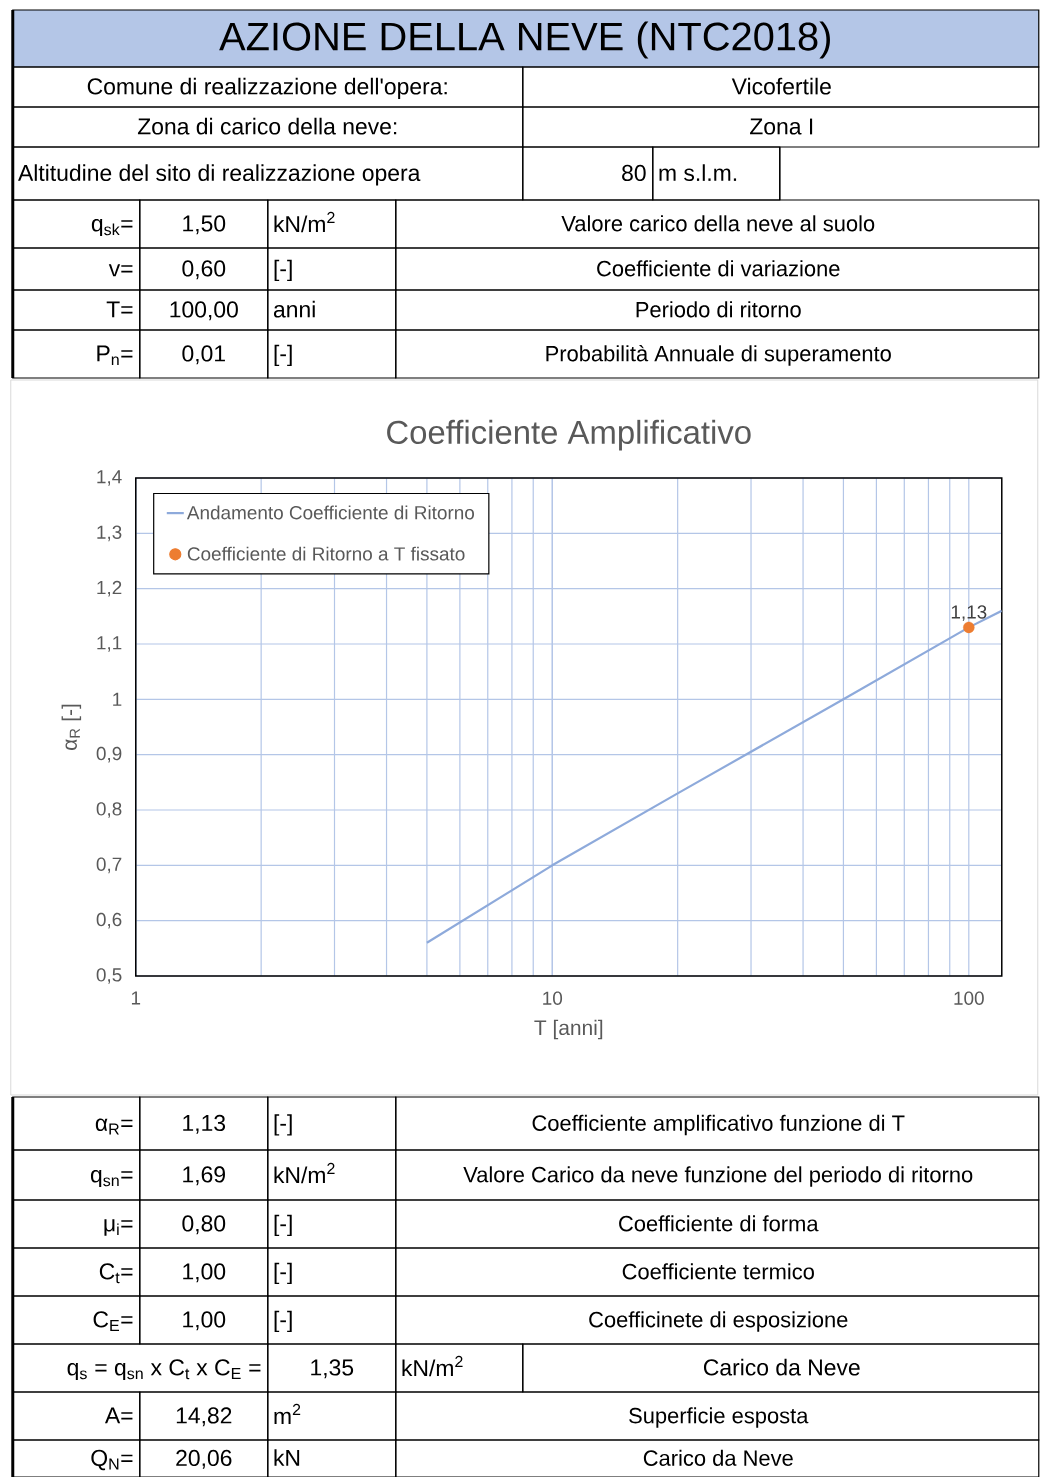  I want to click on text: Periodo di ritorno, so click(718, 309).